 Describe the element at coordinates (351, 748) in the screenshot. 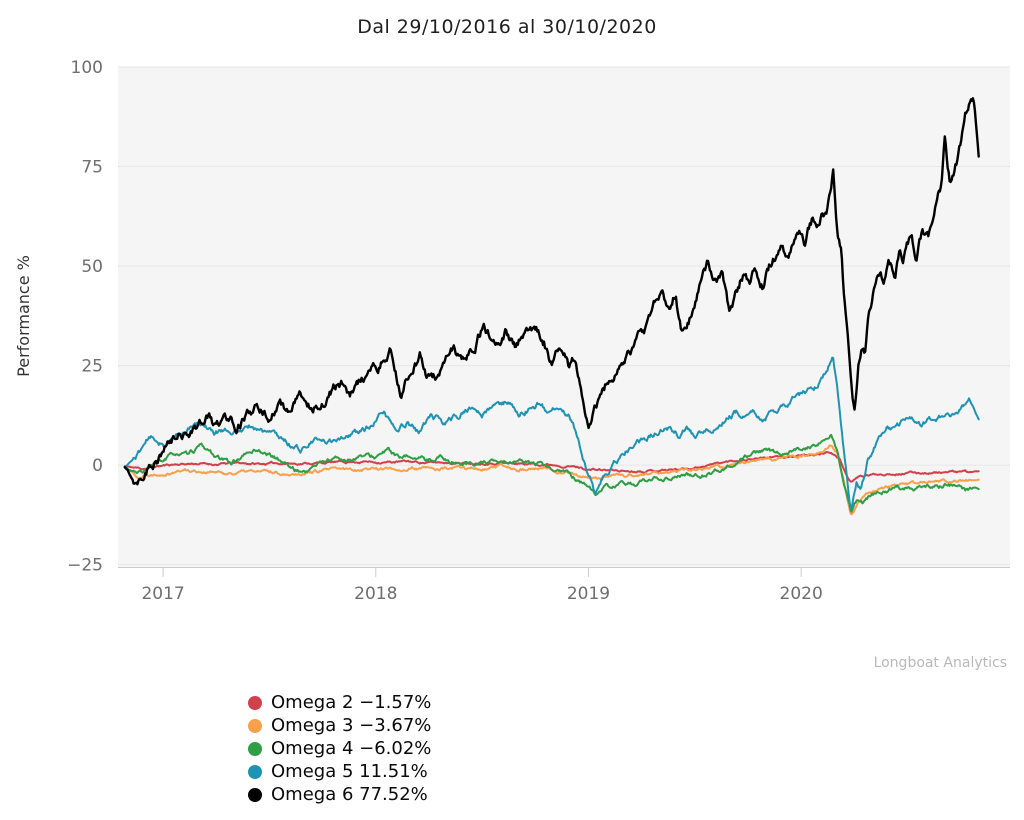

I see `legend-label: Omega 4 −6.02%` at that location.